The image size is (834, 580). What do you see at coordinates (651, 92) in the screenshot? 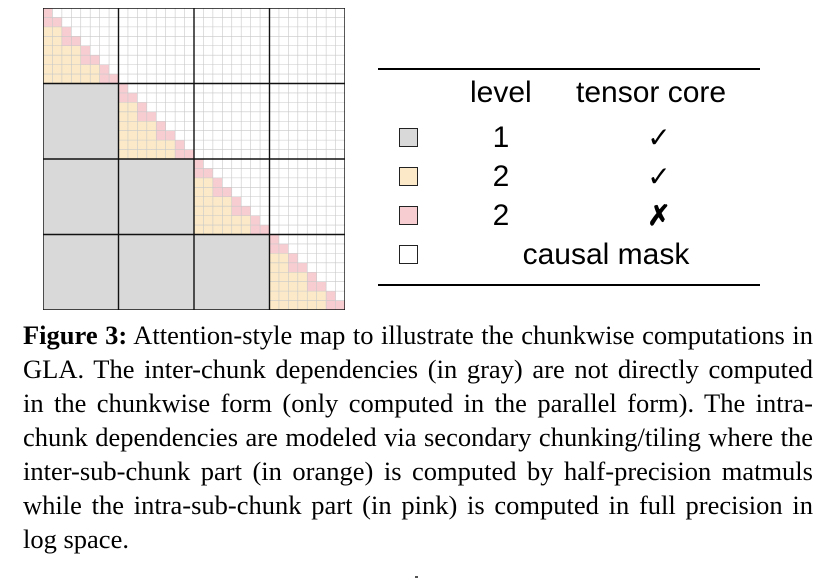
I see `header-tensor-core: tensor core` at bounding box center [651, 92].